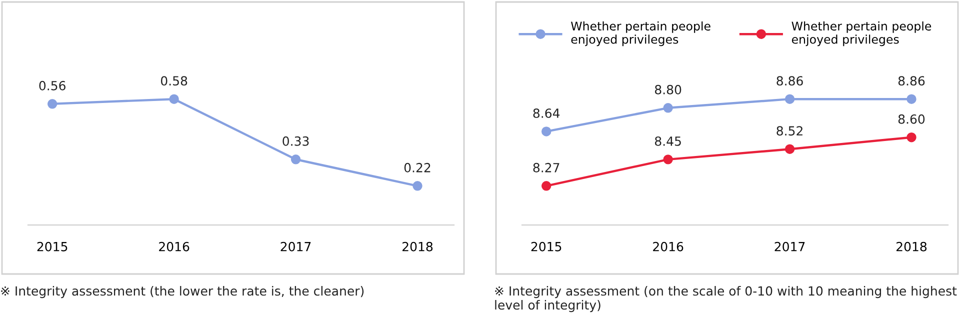  I want to click on data-label: 8.80, so click(668, 89).